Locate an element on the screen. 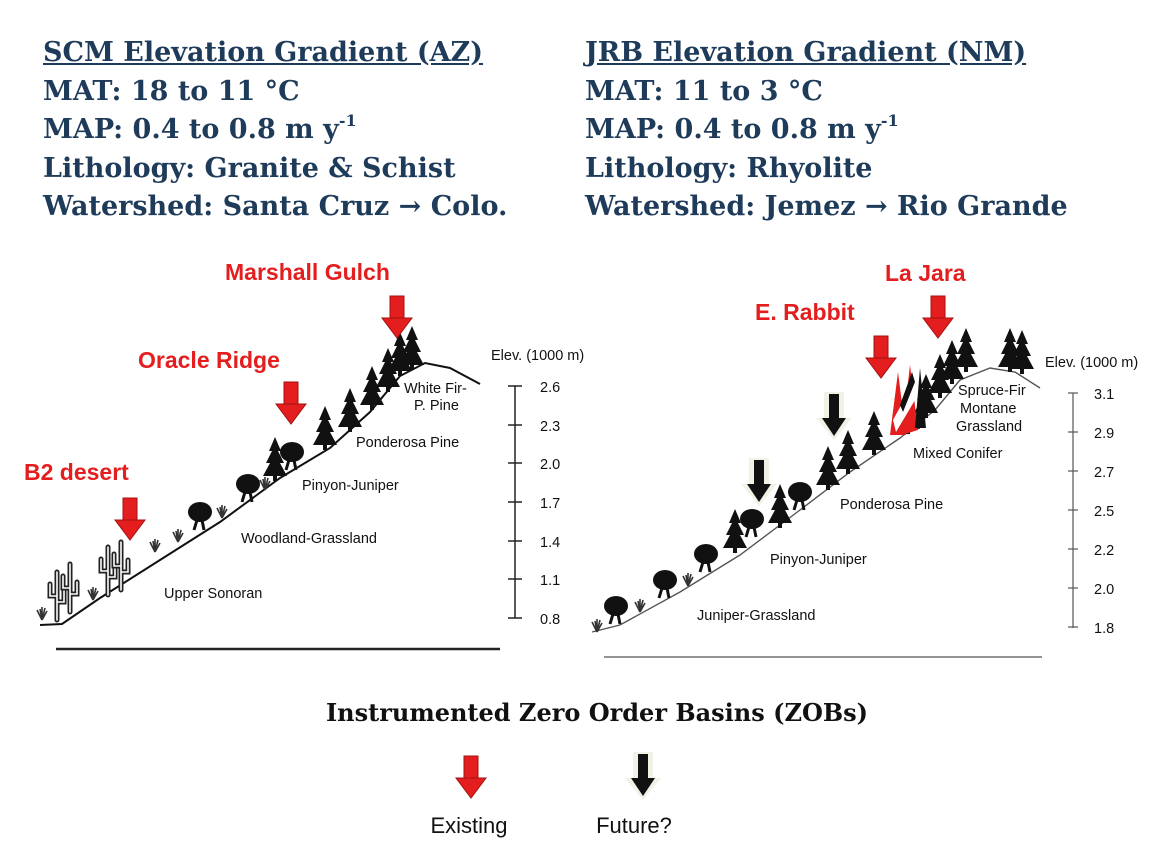  left-header-map-exponent: -1 is located at coordinates (347, 120).